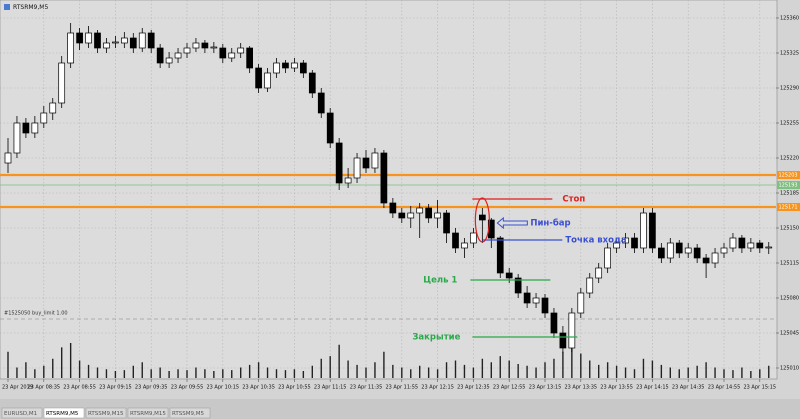 This screenshot has width=800, height=419. What do you see at coordinates (222, 388) in the screenshot?
I see `x-tick-label: 23 Apr 10:15` at bounding box center [222, 388].